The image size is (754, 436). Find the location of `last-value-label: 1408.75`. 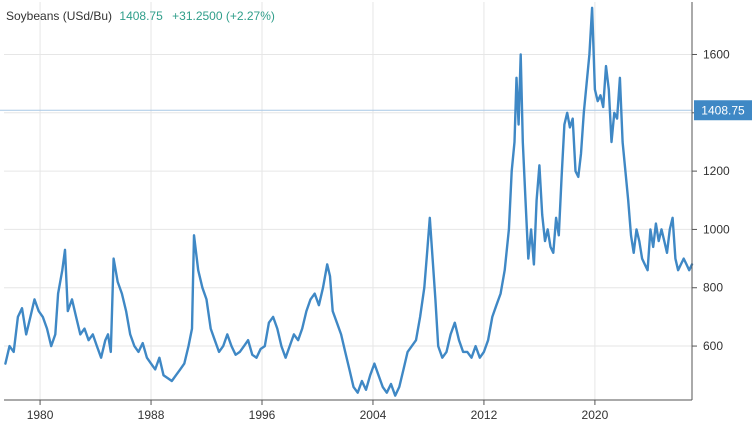

last-value-label: 1408.75 is located at coordinates (723, 111).